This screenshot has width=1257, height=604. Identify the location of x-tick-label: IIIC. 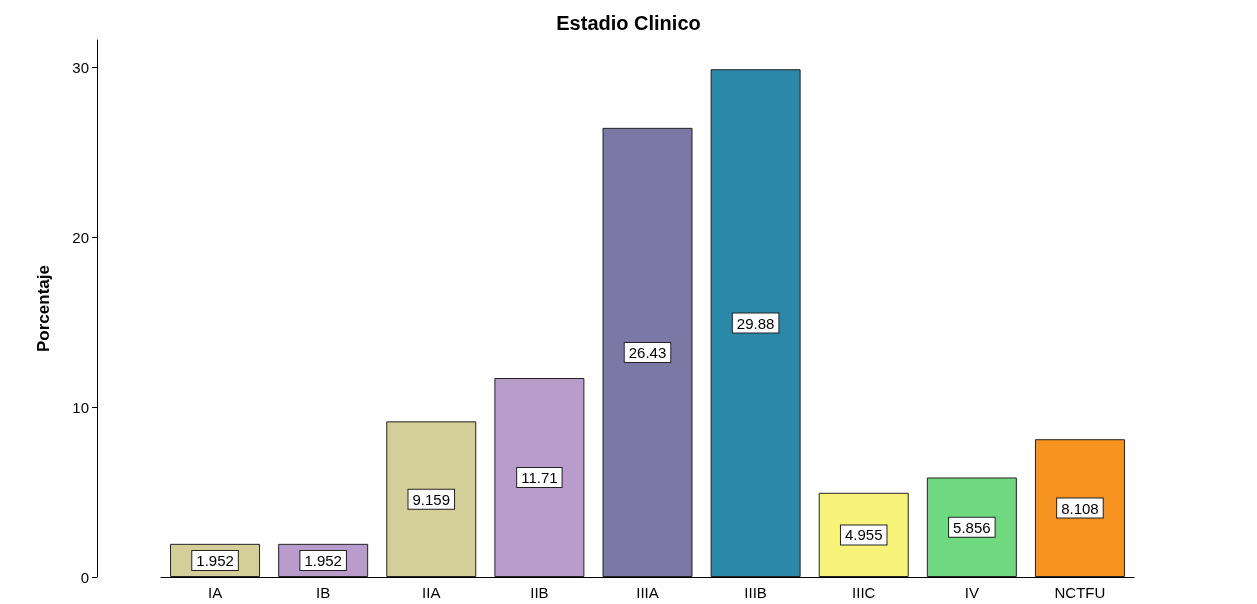
(864, 592).